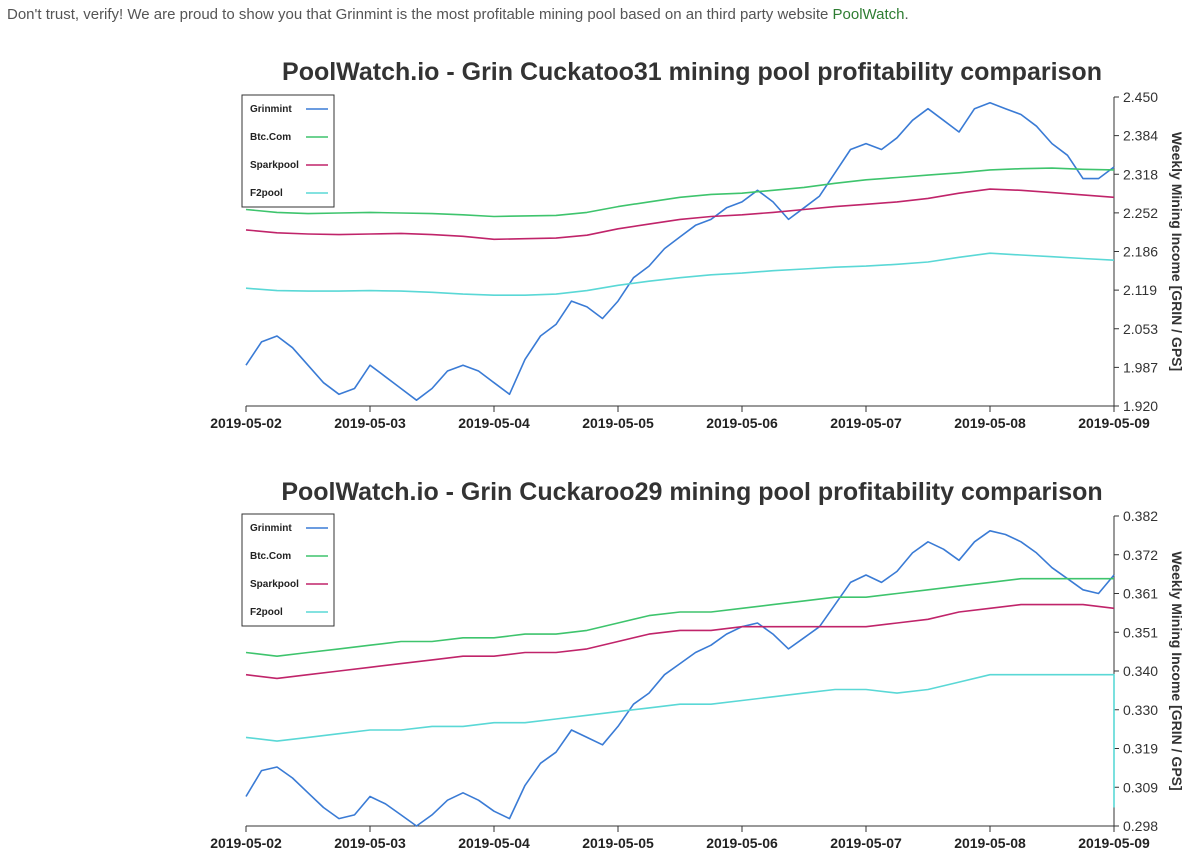  Describe the element at coordinates (1140, 710) in the screenshot. I see `y-tick-label: 0.330` at that location.